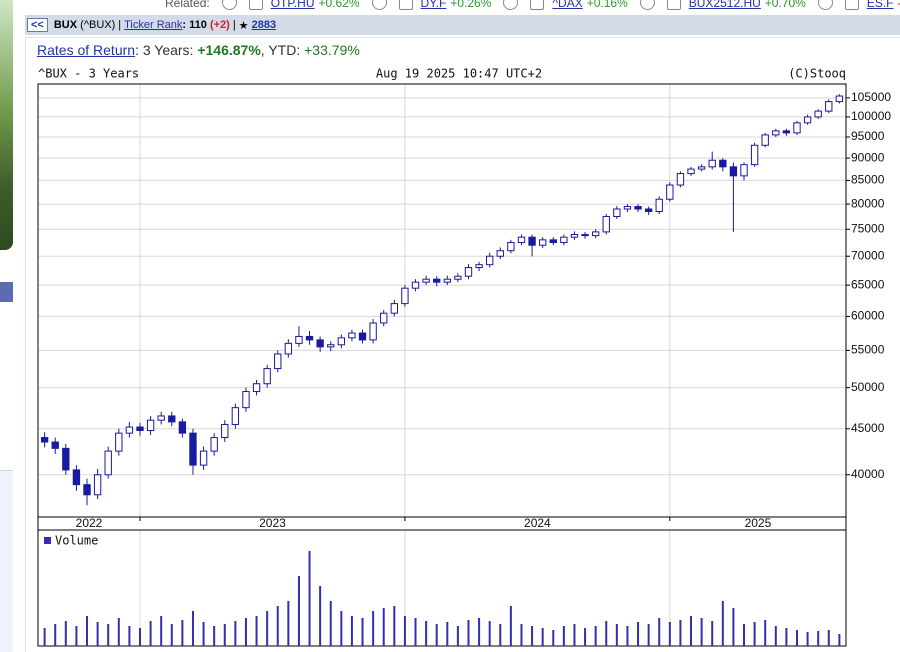 The width and height of the screenshot is (900, 652). What do you see at coordinates (153, 25) in the screenshot?
I see `rank-link: Ticker Rank` at bounding box center [153, 25].